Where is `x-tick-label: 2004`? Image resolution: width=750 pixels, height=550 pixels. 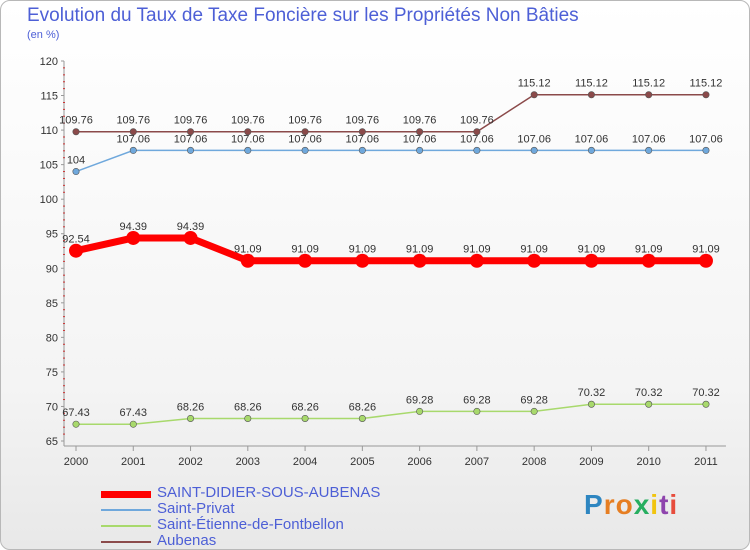
x-tick-label: 2004 is located at coordinates (305, 462).